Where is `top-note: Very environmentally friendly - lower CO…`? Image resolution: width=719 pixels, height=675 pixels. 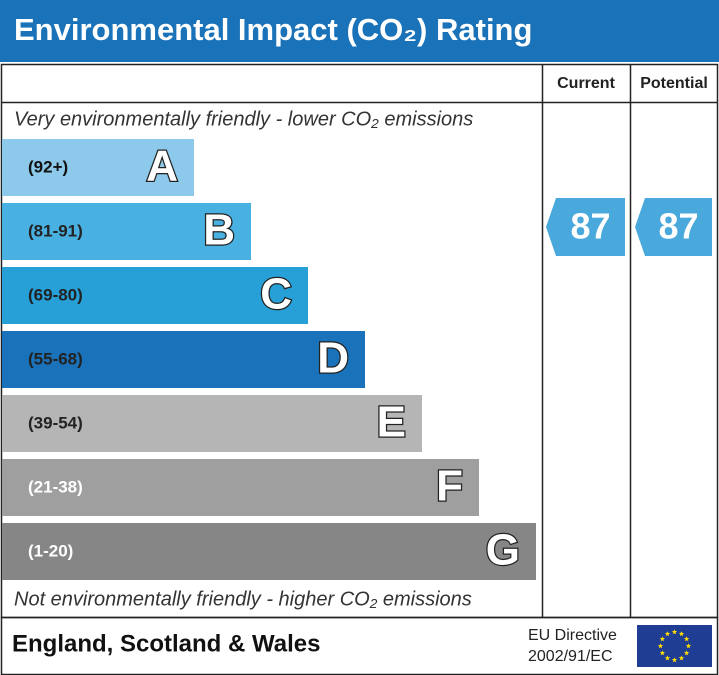
top-note: Very environmentally friendly - lower CO… is located at coordinates (243, 119).